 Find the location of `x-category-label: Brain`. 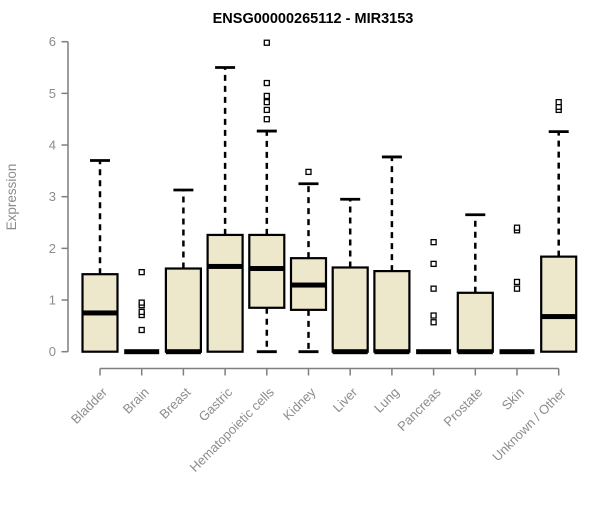

x-category-label: Brain is located at coordinates (136, 401).